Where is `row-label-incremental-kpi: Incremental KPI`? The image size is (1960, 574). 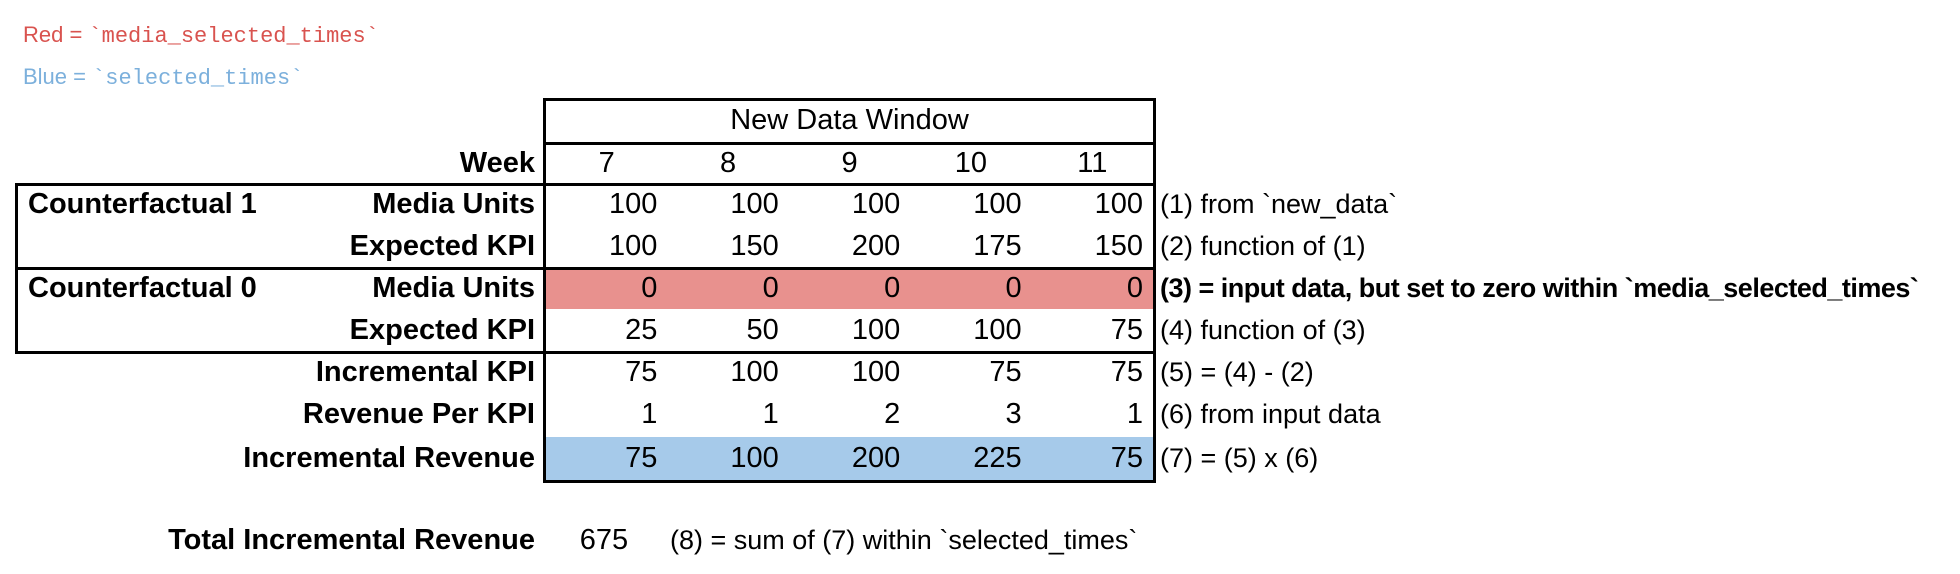
row-label-incremental-kpi: Incremental KPI is located at coordinates (425, 372).